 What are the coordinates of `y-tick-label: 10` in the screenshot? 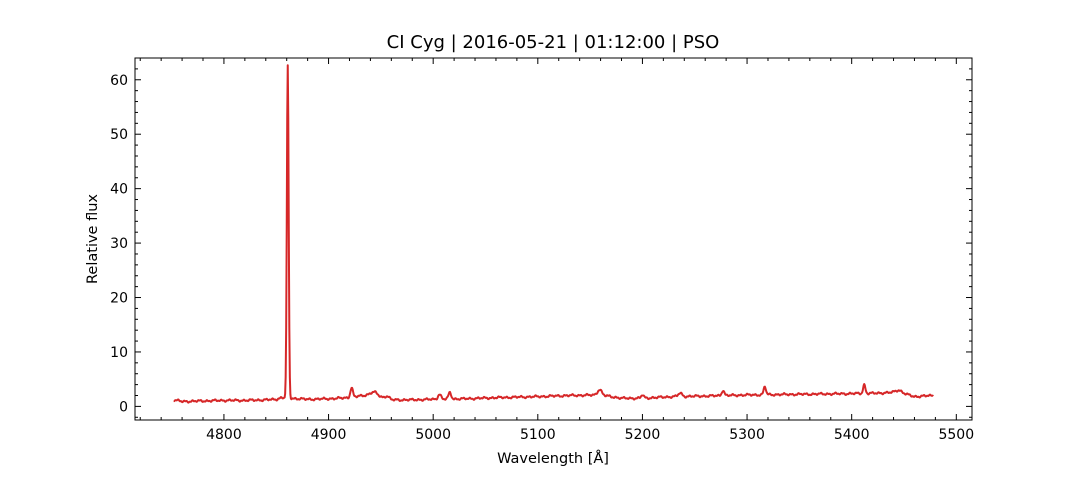 It's located at (119, 353).